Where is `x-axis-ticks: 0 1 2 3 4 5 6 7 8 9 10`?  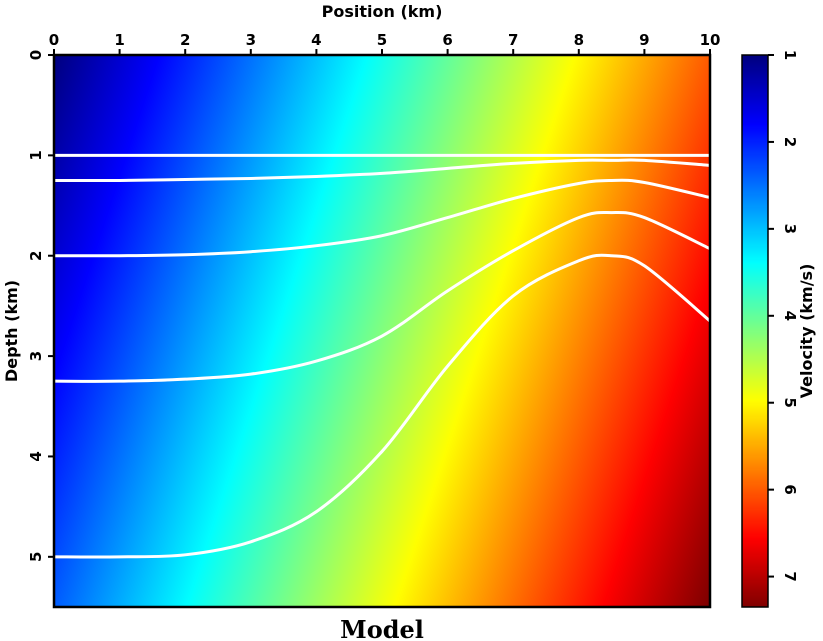 x-axis-ticks: 0 1 2 3 4 5 6 7 8 9 10 is located at coordinates (385, 43).